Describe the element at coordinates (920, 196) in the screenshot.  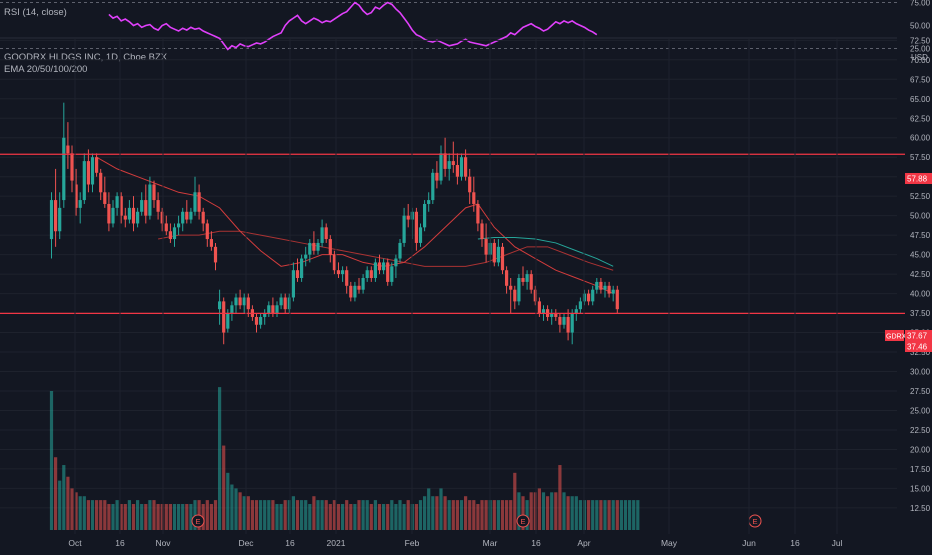
I see `price-tick-label: 52.50` at that location.